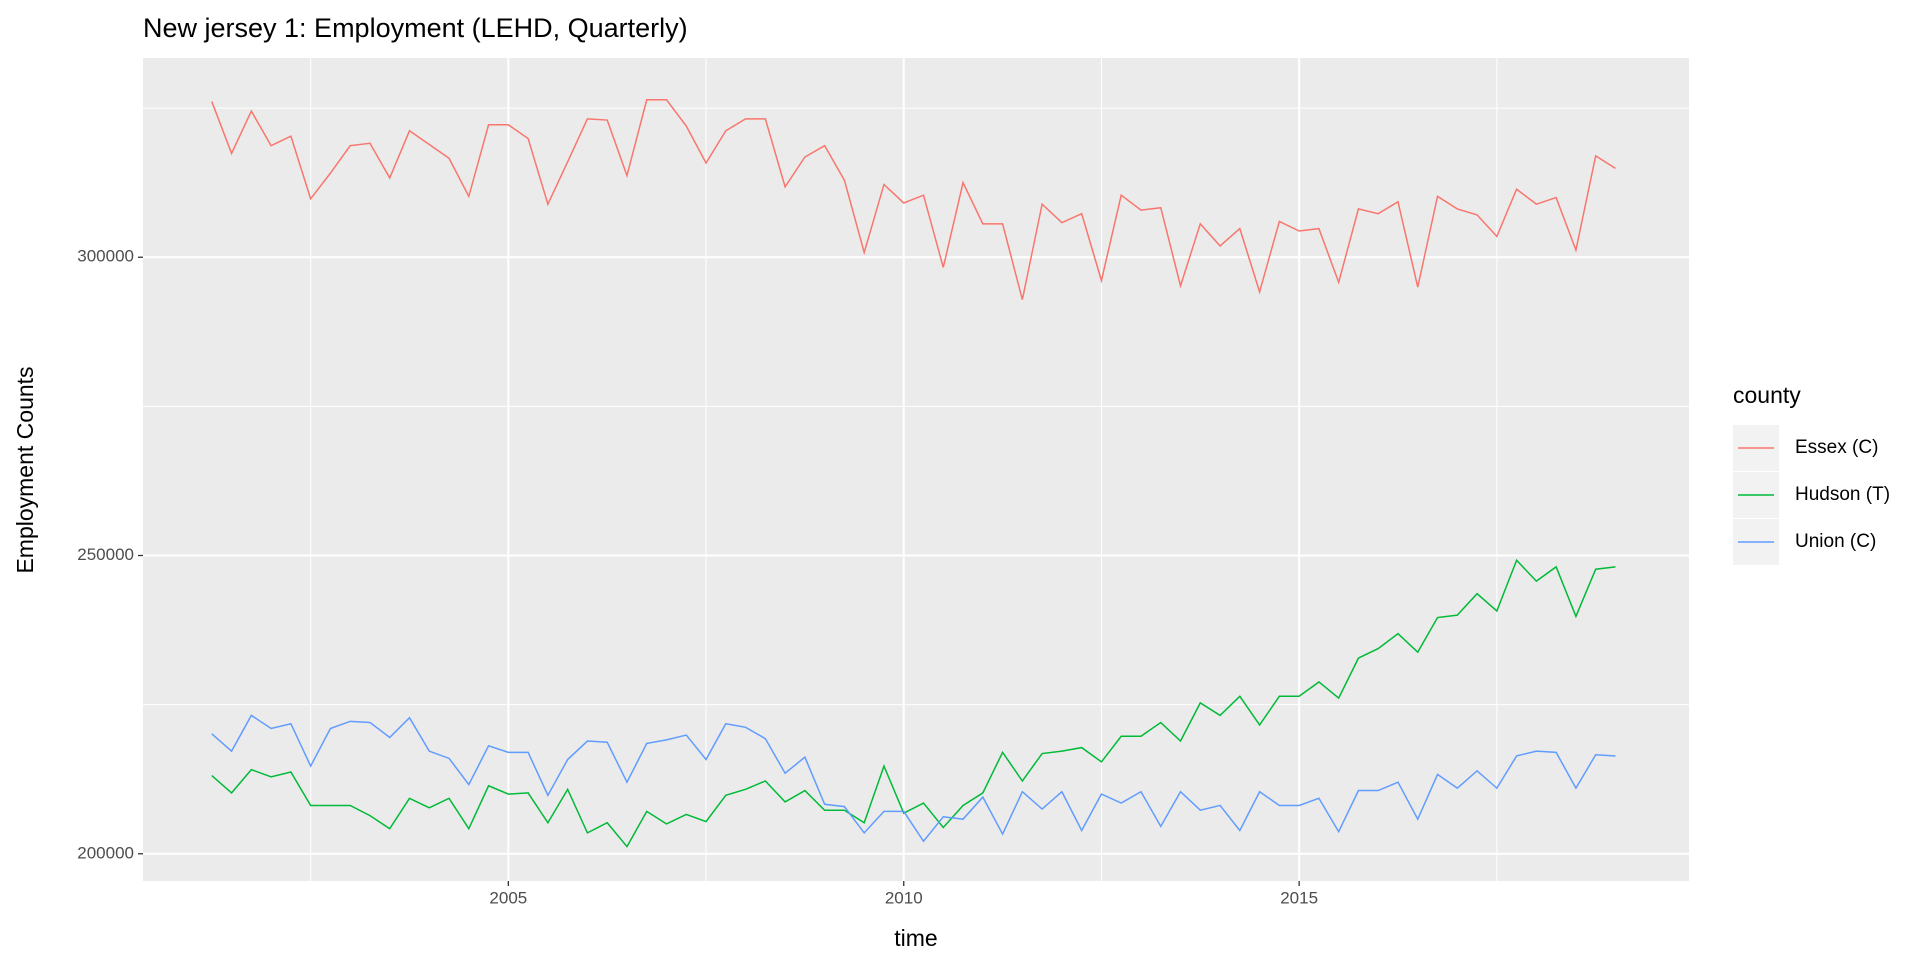  What do you see at coordinates (105, 256) in the screenshot?
I see `y-tick-label: 300000` at bounding box center [105, 256].